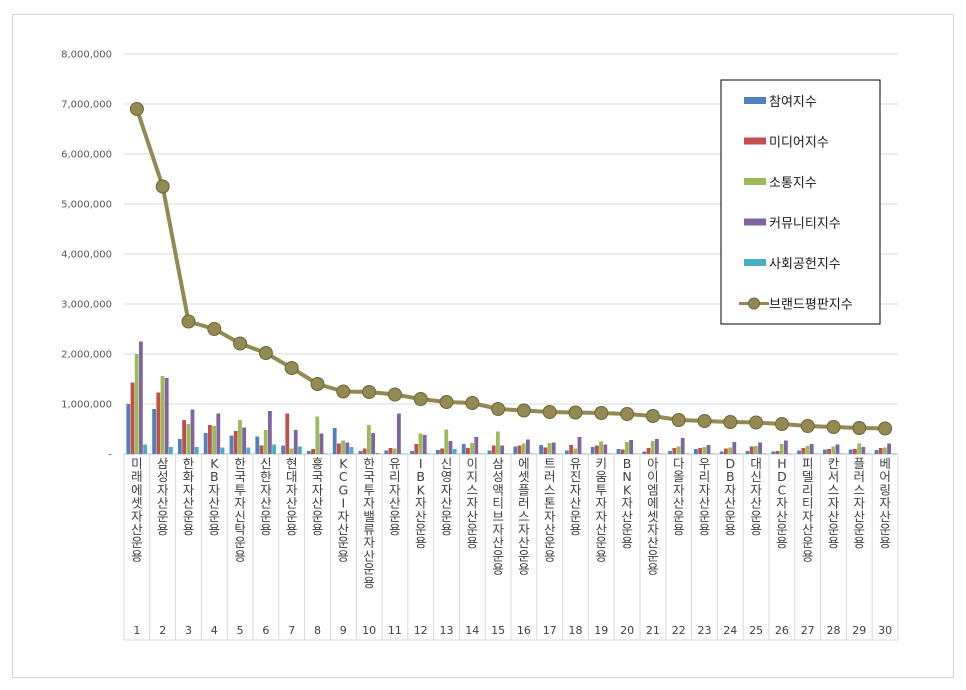 The height and width of the screenshot is (690, 966). What do you see at coordinates (317, 630) in the screenshot?
I see `rank-label: 8` at bounding box center [317, 630].